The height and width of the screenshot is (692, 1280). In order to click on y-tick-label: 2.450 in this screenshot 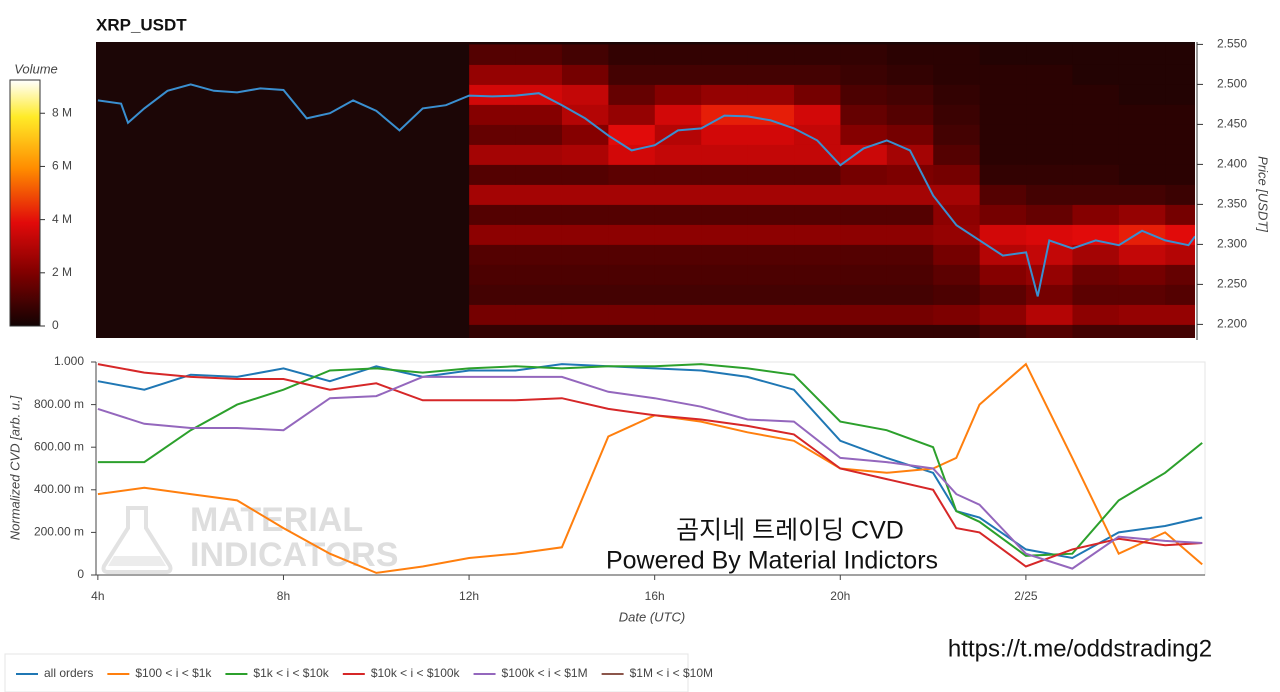, I will do `click(1232, 124)`.